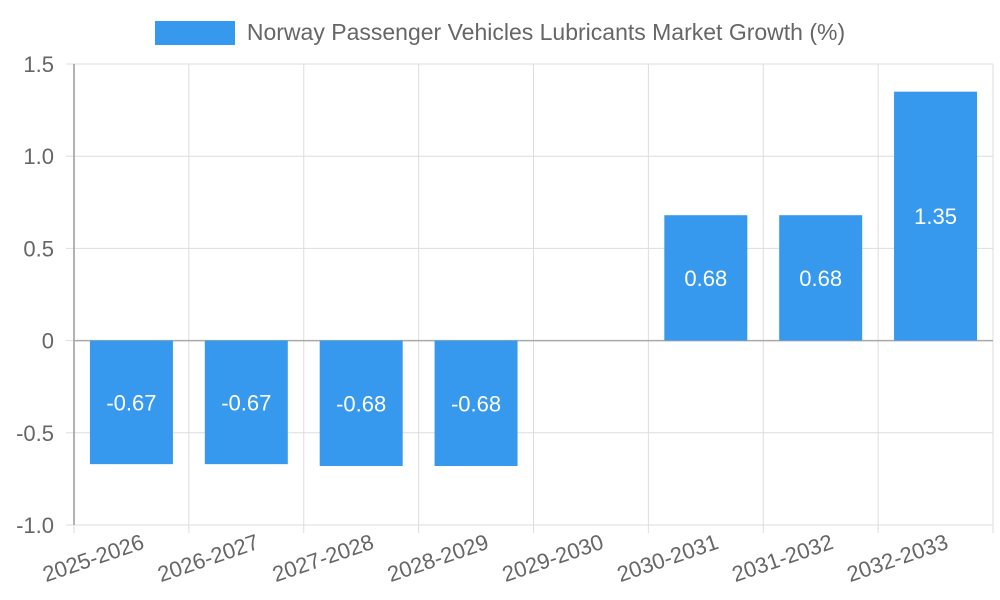  I want to click on y-tick-label: 0, so click(48, 341).